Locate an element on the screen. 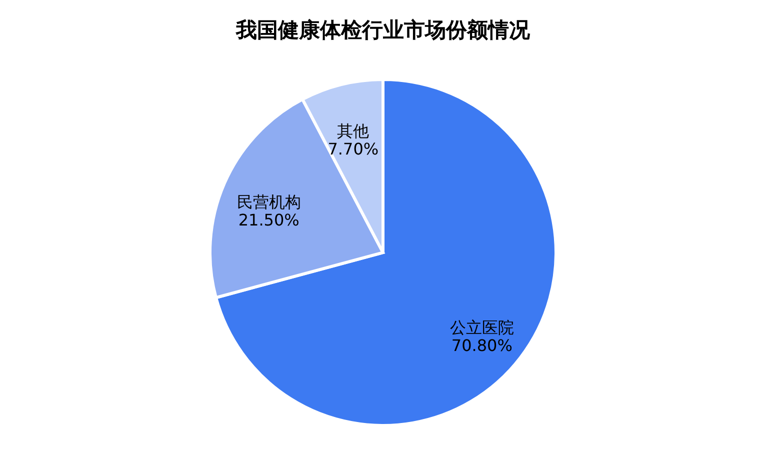  data-label: 21.50% is located at coordinates (269, 220).